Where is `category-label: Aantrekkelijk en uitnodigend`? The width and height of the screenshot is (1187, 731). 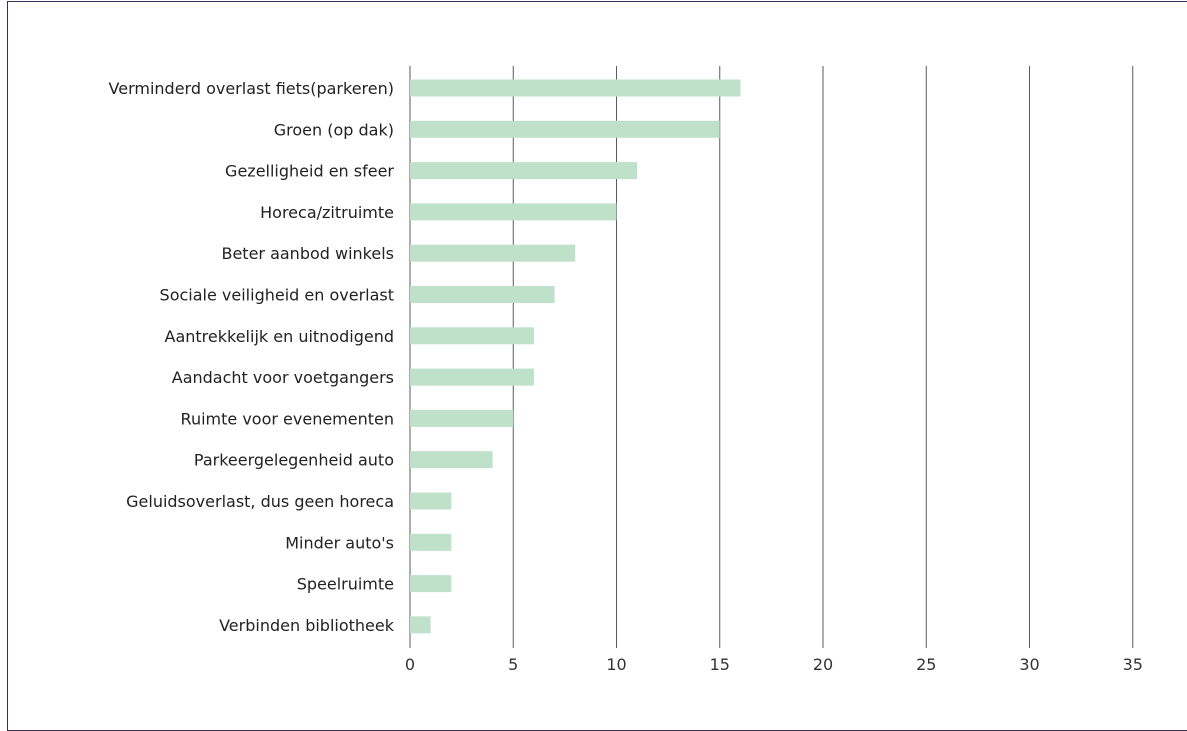
category-label: Aantrekkelijk en uitnodigend is located at coordinates (279, 336).